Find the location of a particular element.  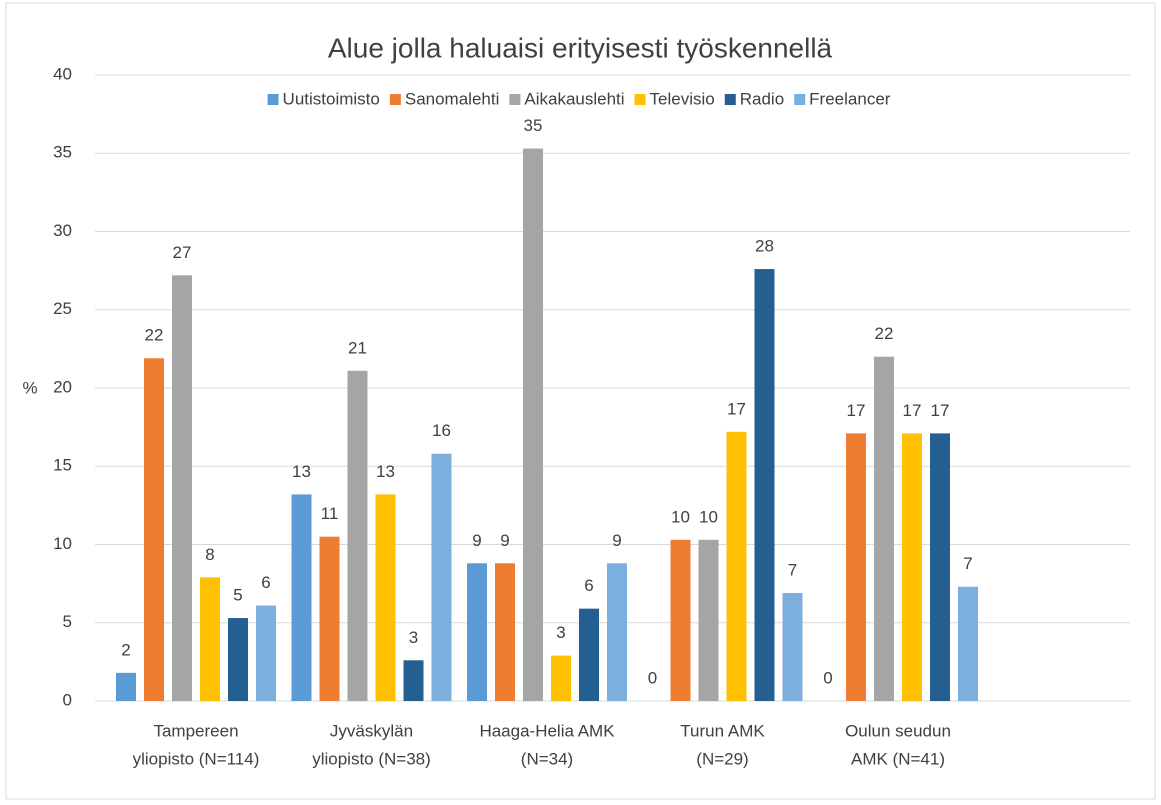

x-tick-label: (N=29) is located at coordinates (722, 758).